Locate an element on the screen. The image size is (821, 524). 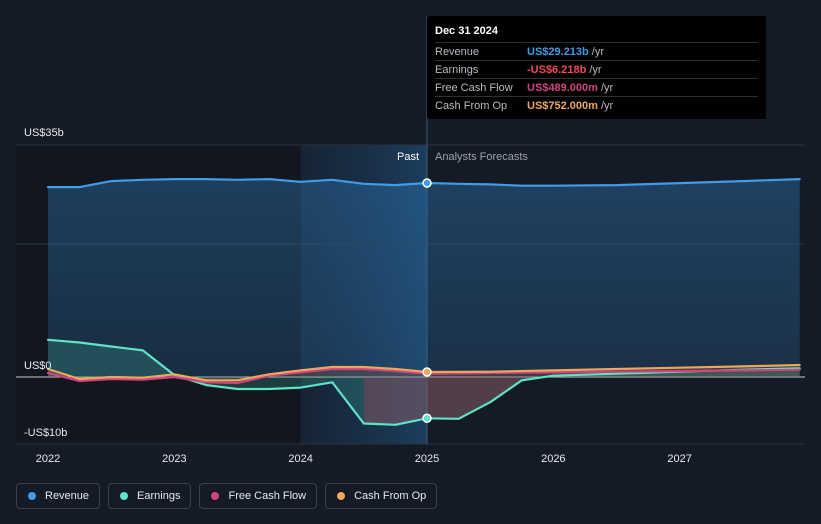
tooltip-value: US$29.213b is located at coordinates (558, 51).